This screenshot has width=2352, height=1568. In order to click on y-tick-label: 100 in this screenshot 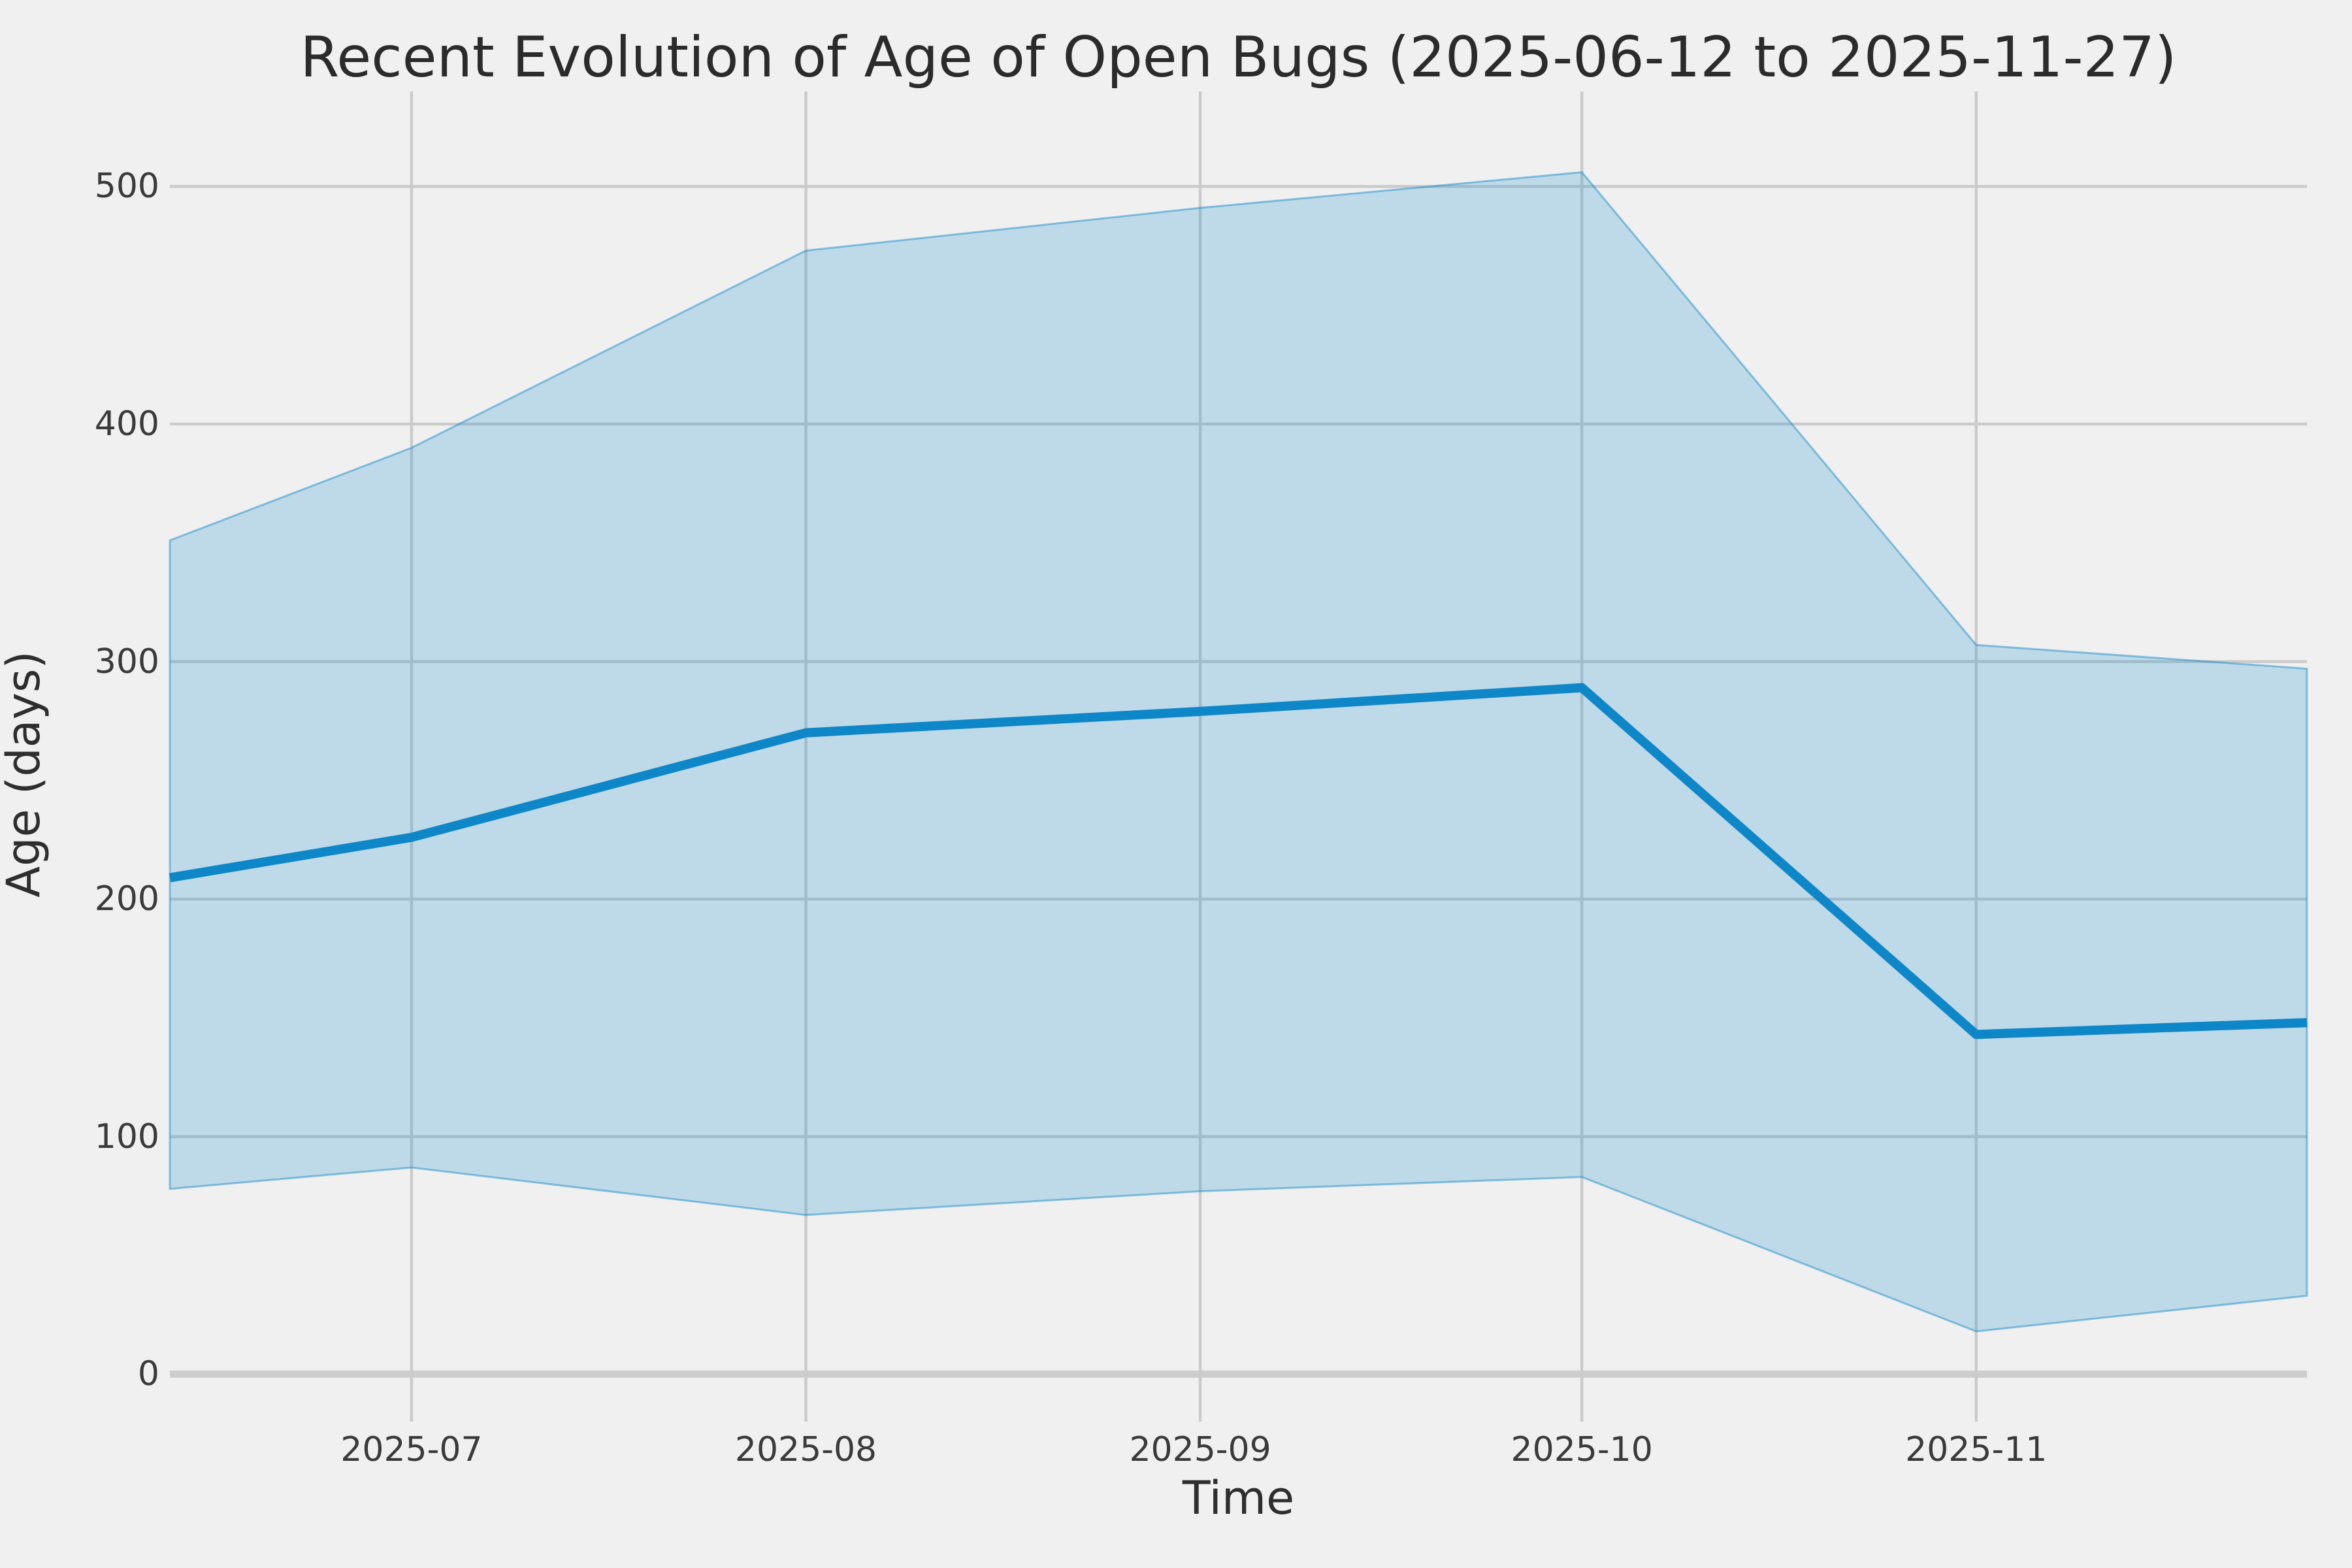, I will do `click(126, 1136)`.